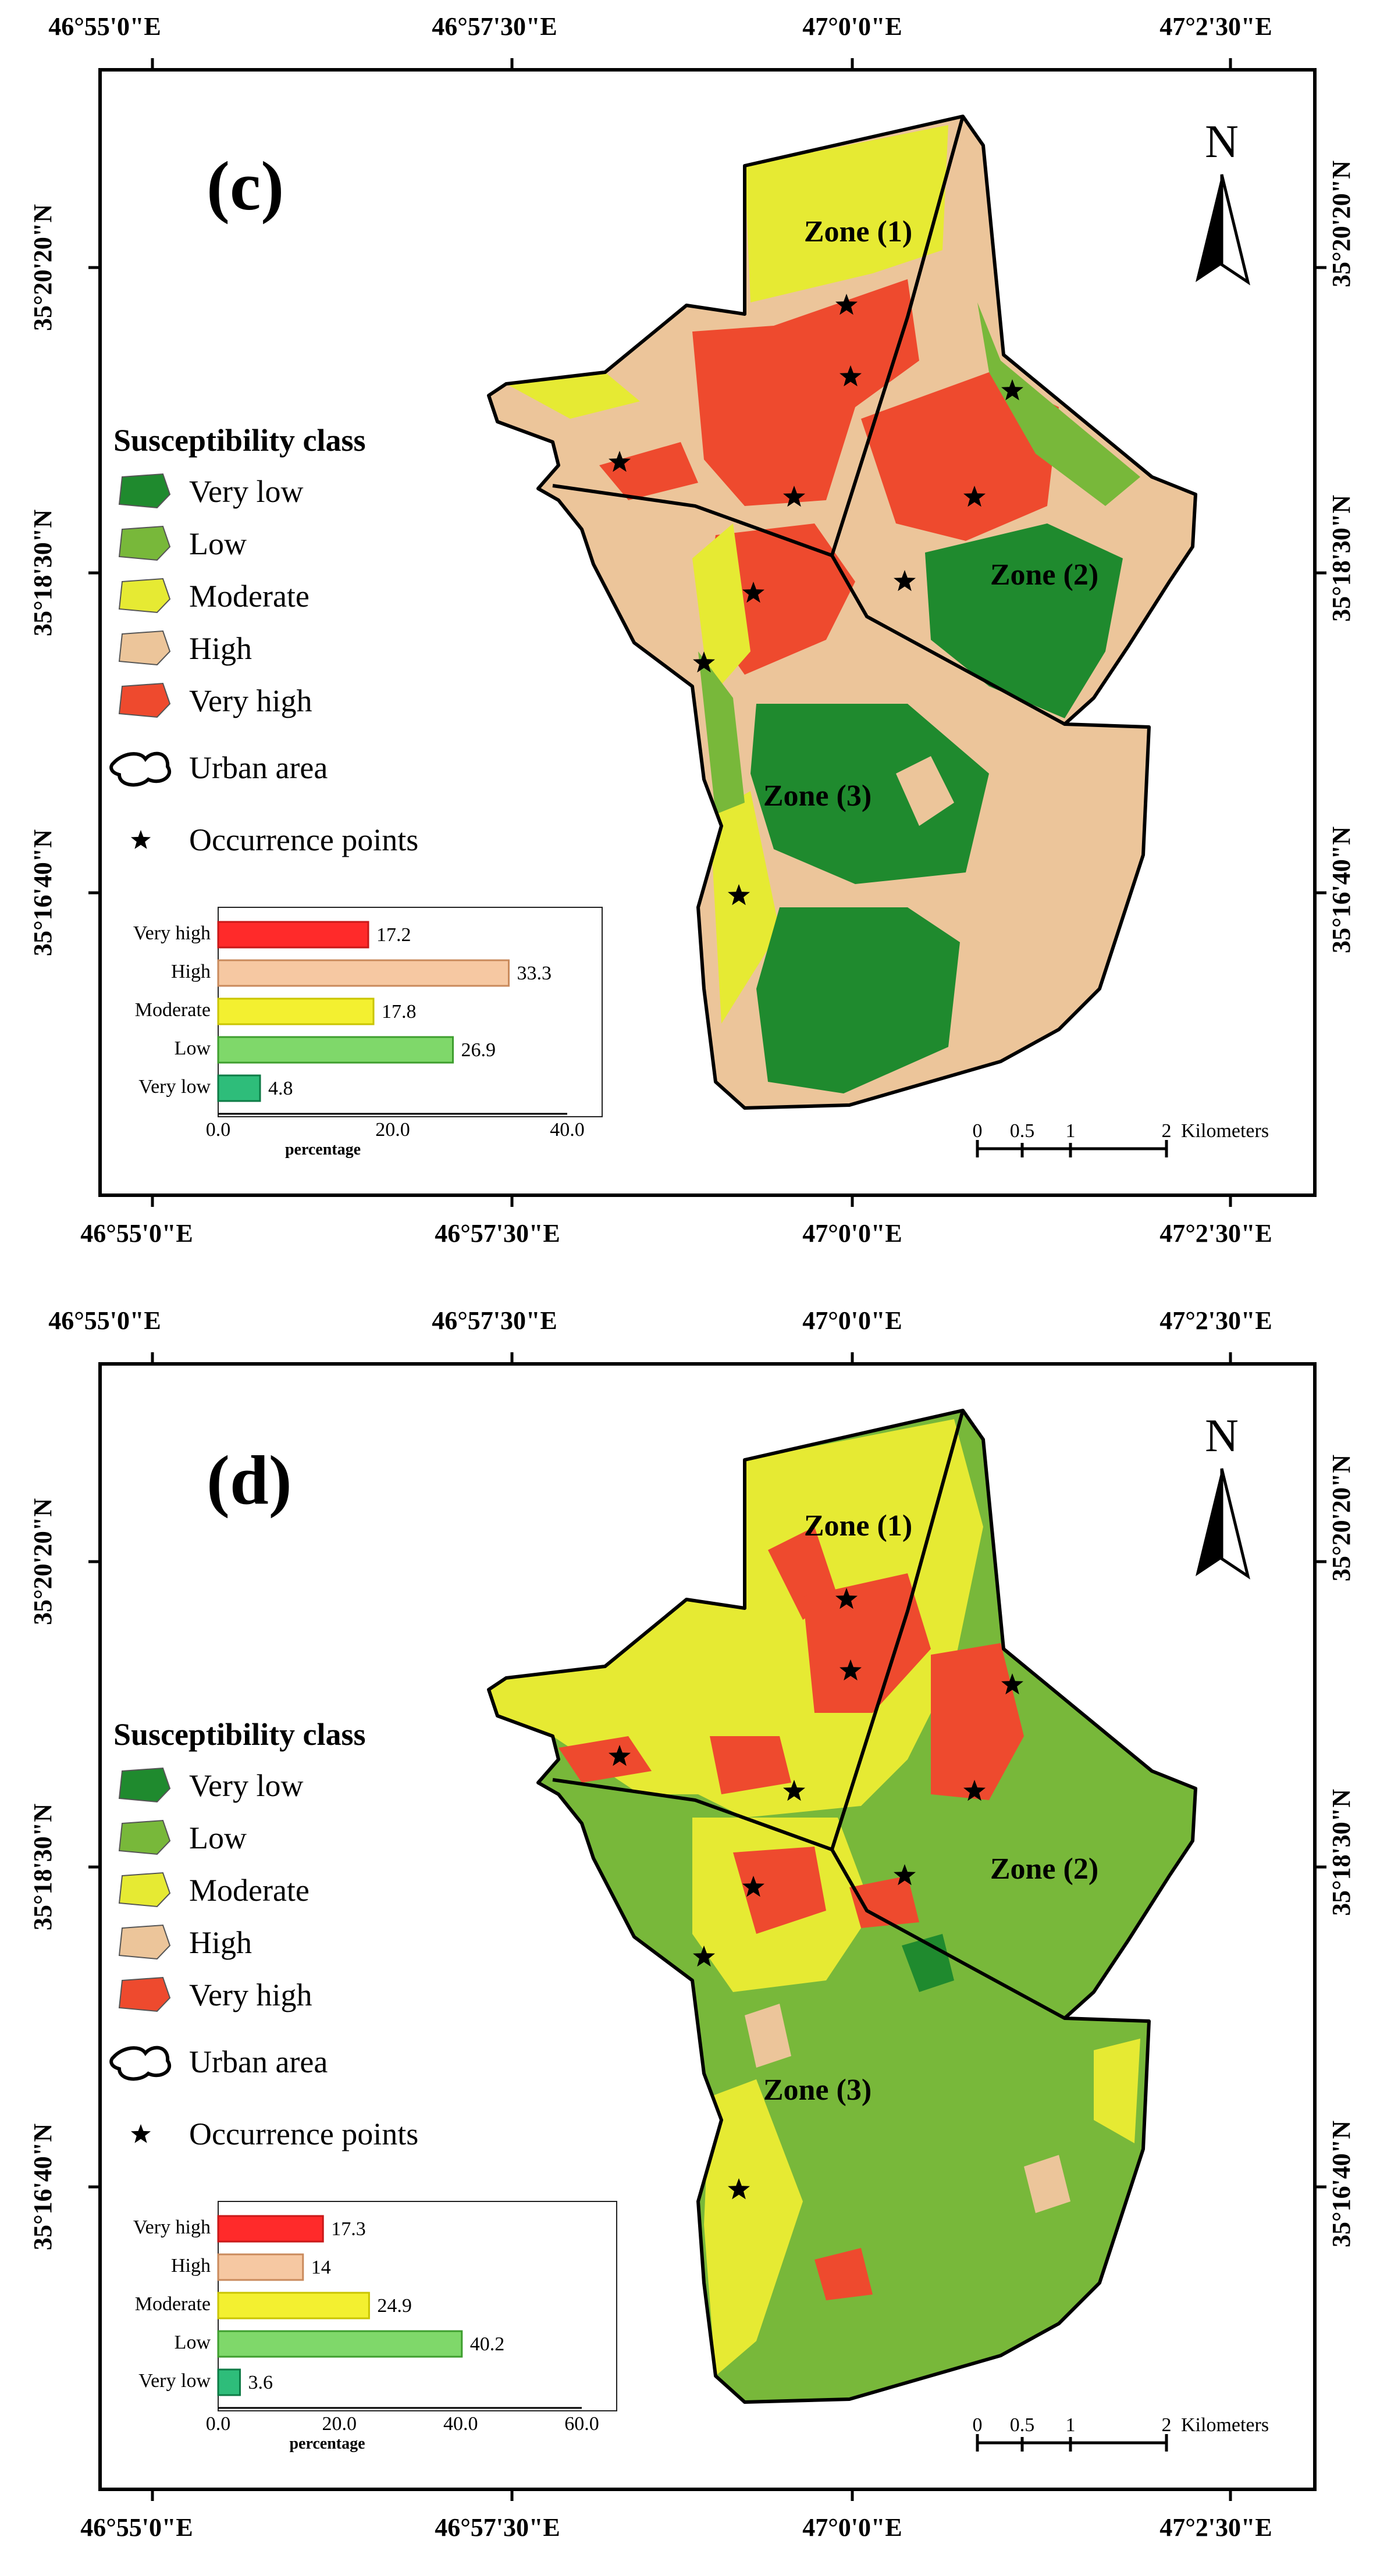 This screenshot has height=2576, width=1373. Describe the element at coordinates (246, 1785) in the screenshot. I see `legend-label-very-low: Very low` at that location.